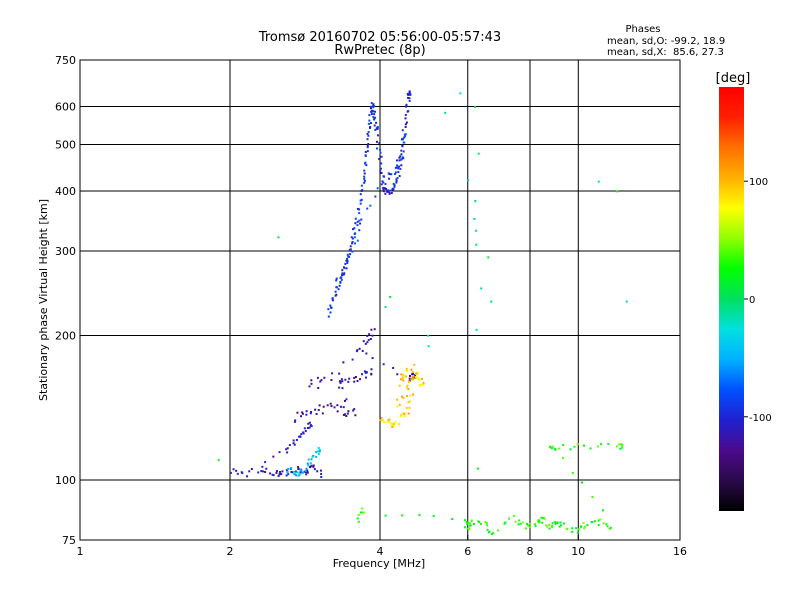  Describe the element at coordinates (371, 211) in the screenshot. I see `series-f-trace-inner` at that location.